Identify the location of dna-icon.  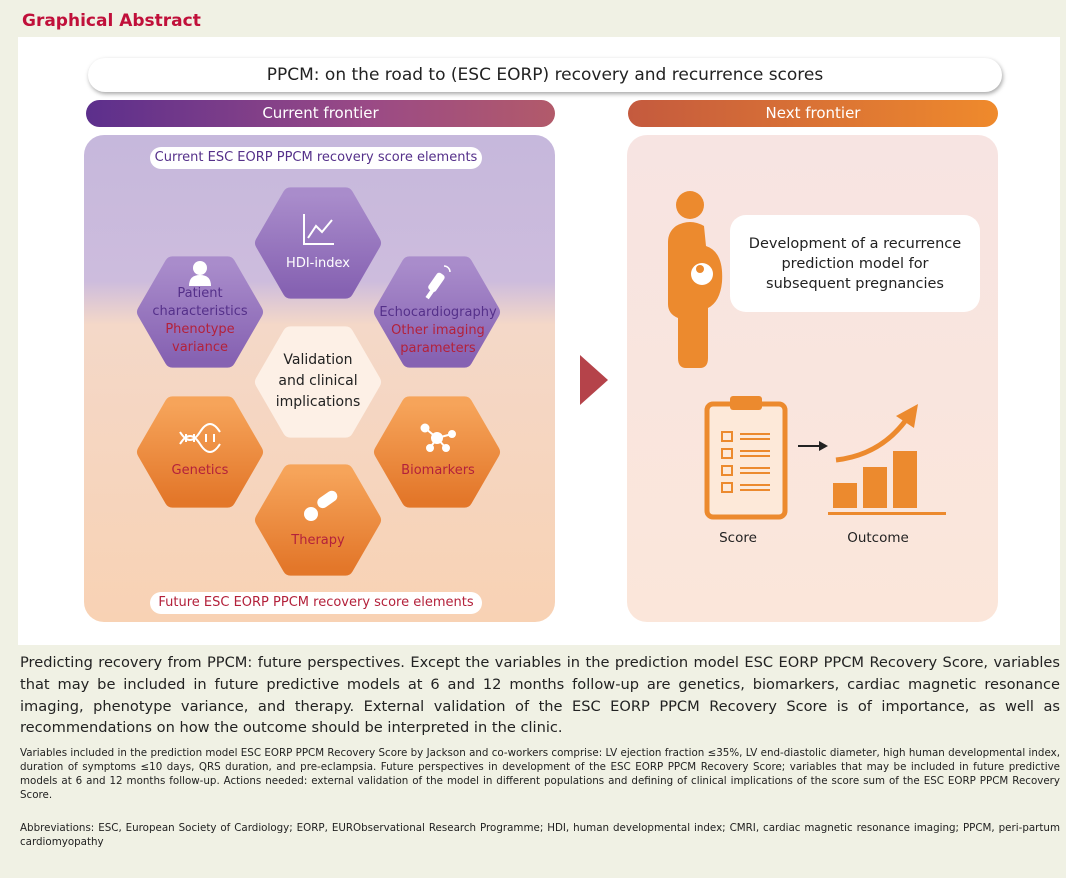
(200, 438).